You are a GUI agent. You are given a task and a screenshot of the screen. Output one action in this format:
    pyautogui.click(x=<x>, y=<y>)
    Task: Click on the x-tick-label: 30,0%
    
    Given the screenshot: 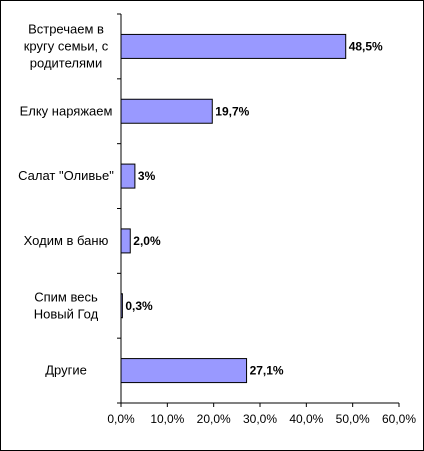 What is the action you would take?
    pyautogui.click(x=260, y=419)
    